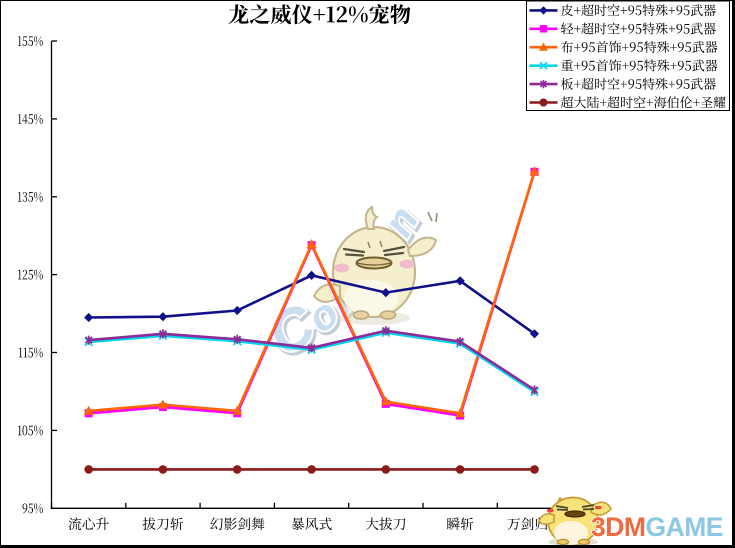 Image resolution: width=735 pixels, height=548 pixels. I want to click on svg-text: 3DMGAME, so click(657, 527).